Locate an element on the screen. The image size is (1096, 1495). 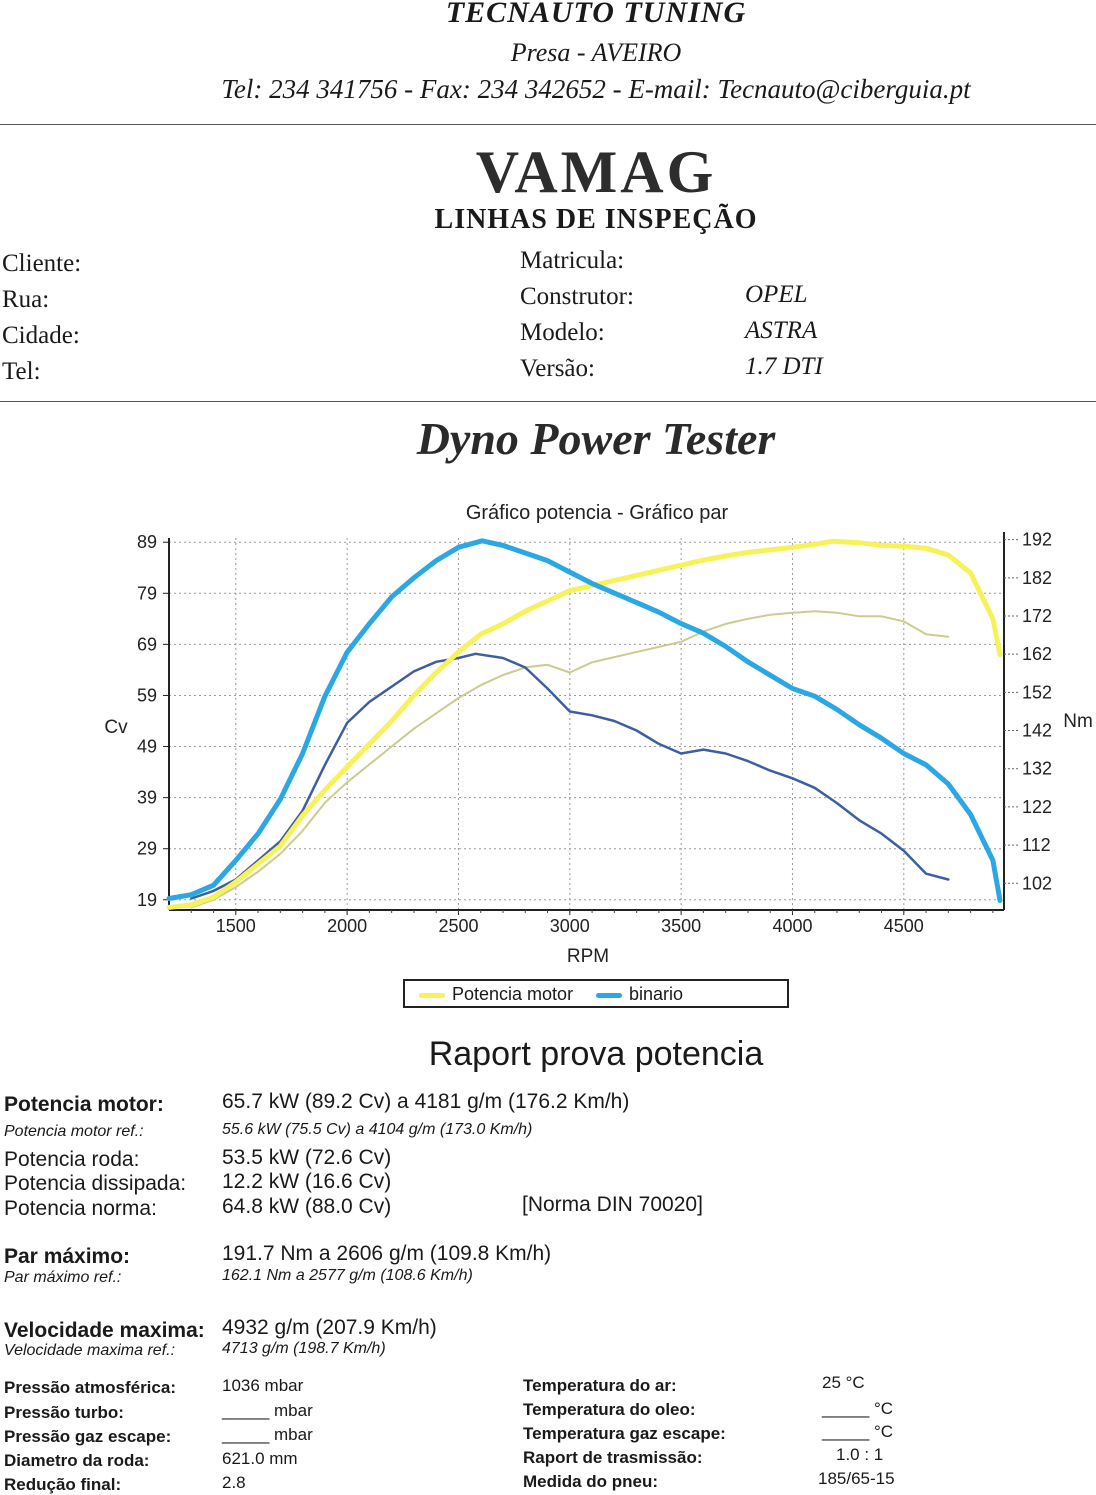
param-final-reduction-value: 2.8 is located at coordinates (234, 1482).